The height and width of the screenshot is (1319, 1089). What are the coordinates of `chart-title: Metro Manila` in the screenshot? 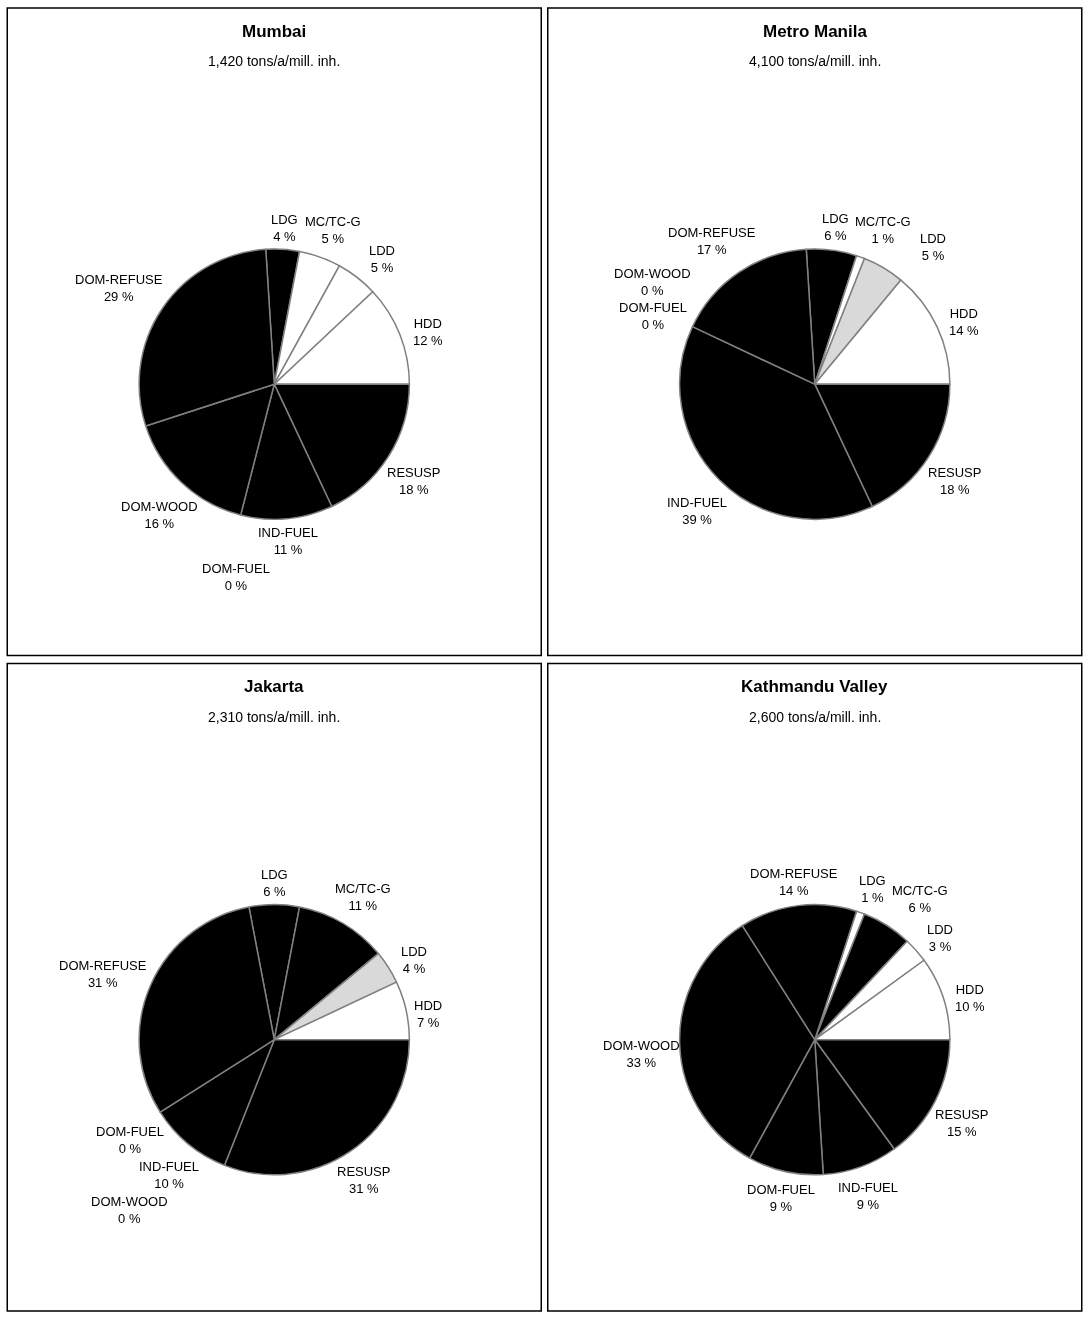 It's located at (815, 31).